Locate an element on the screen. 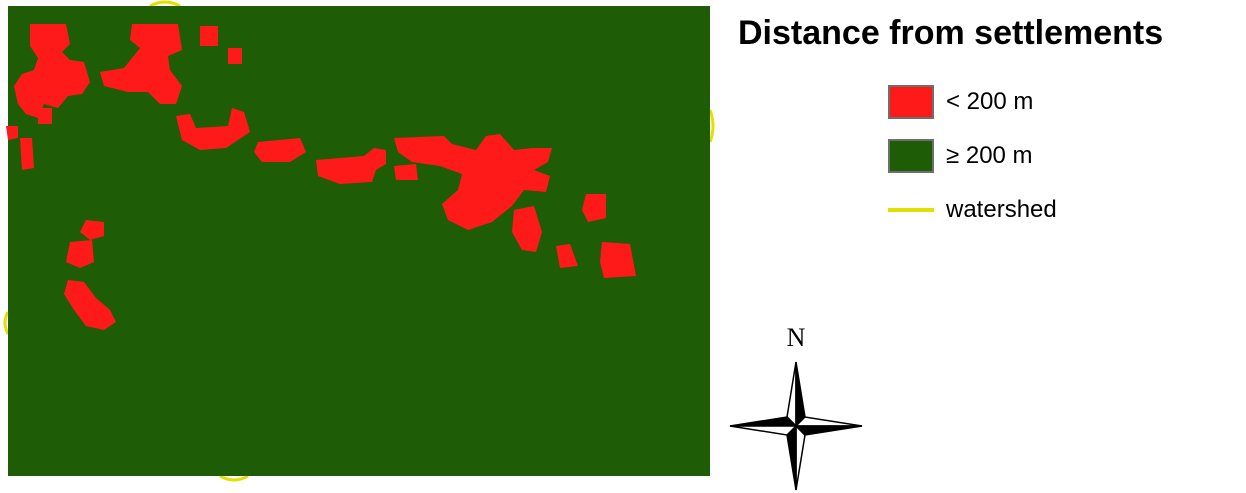 This screenshot has height=493, width=1246. compass-star is located at coordinates (796, 426).